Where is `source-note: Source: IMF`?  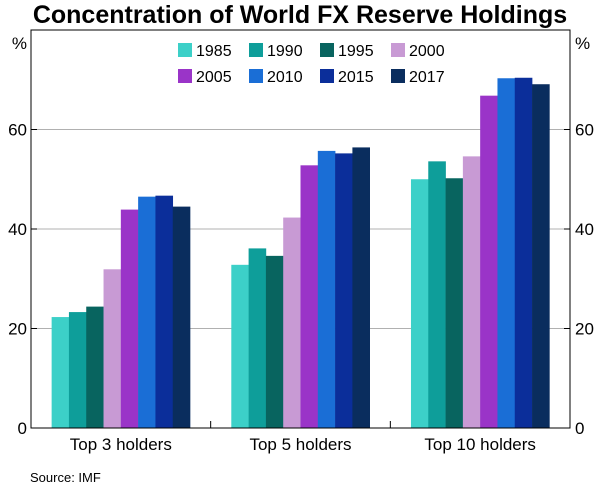
source-note: Source: IMF is located at coordinates (65, 477).